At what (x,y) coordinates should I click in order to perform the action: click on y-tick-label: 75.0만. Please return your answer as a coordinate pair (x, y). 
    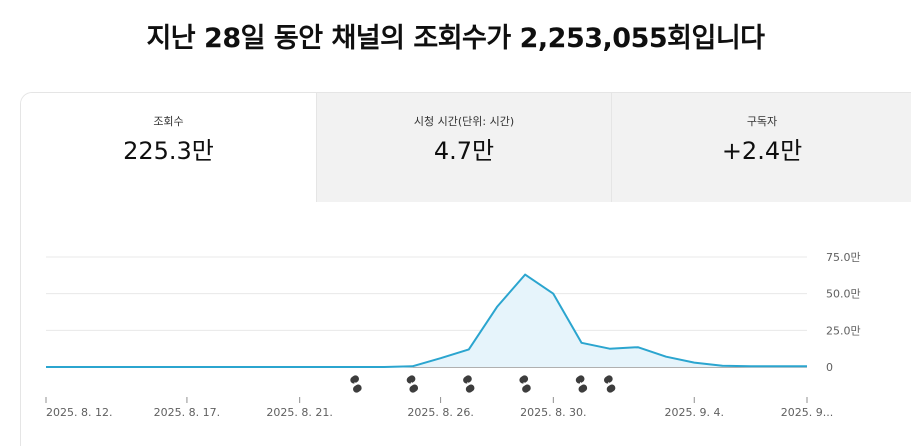
    Looking at the image, I should click on (843, 257).